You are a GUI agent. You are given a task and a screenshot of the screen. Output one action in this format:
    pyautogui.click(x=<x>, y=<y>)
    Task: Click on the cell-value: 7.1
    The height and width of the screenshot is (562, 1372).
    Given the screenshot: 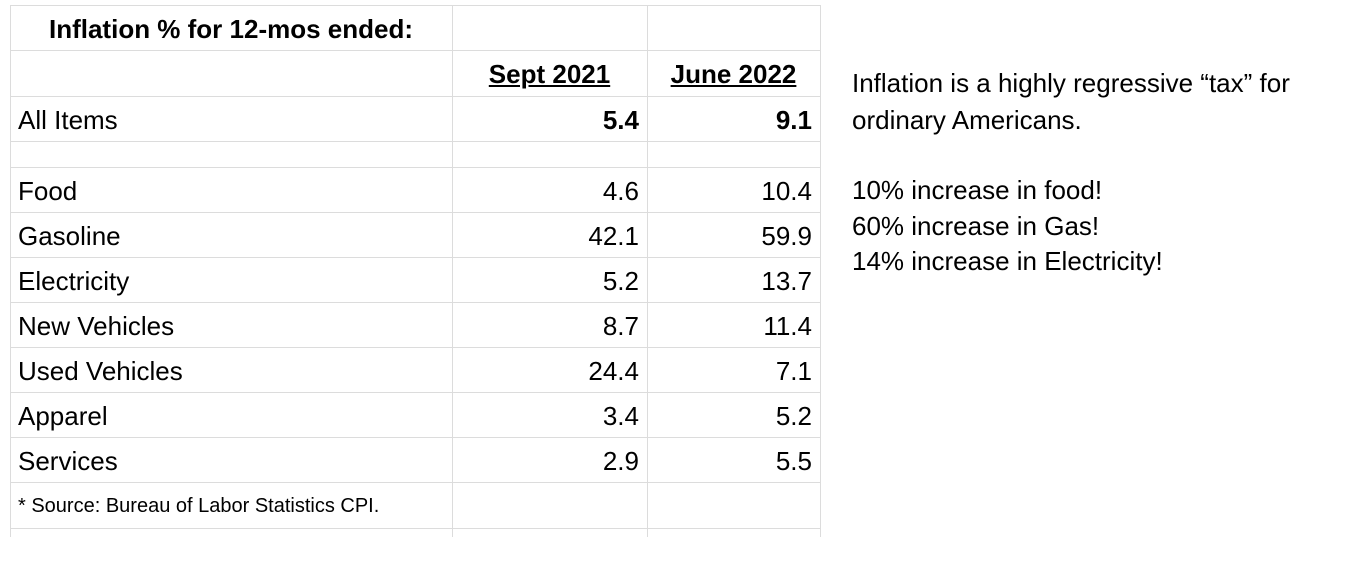 What is the action you would take?
    pyautogui.click(x=793, y=370)
    